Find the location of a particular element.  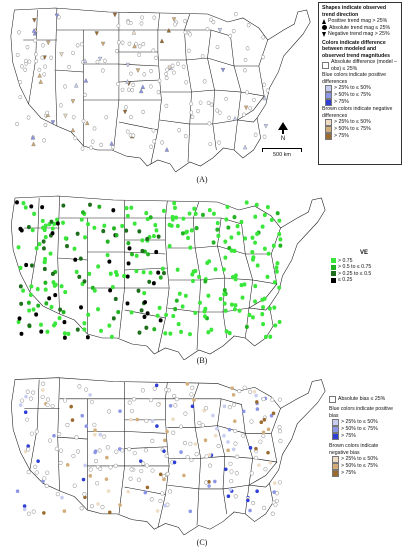

legend-ve-4: ≤ 0.25 is located at coordinates (345, 280).